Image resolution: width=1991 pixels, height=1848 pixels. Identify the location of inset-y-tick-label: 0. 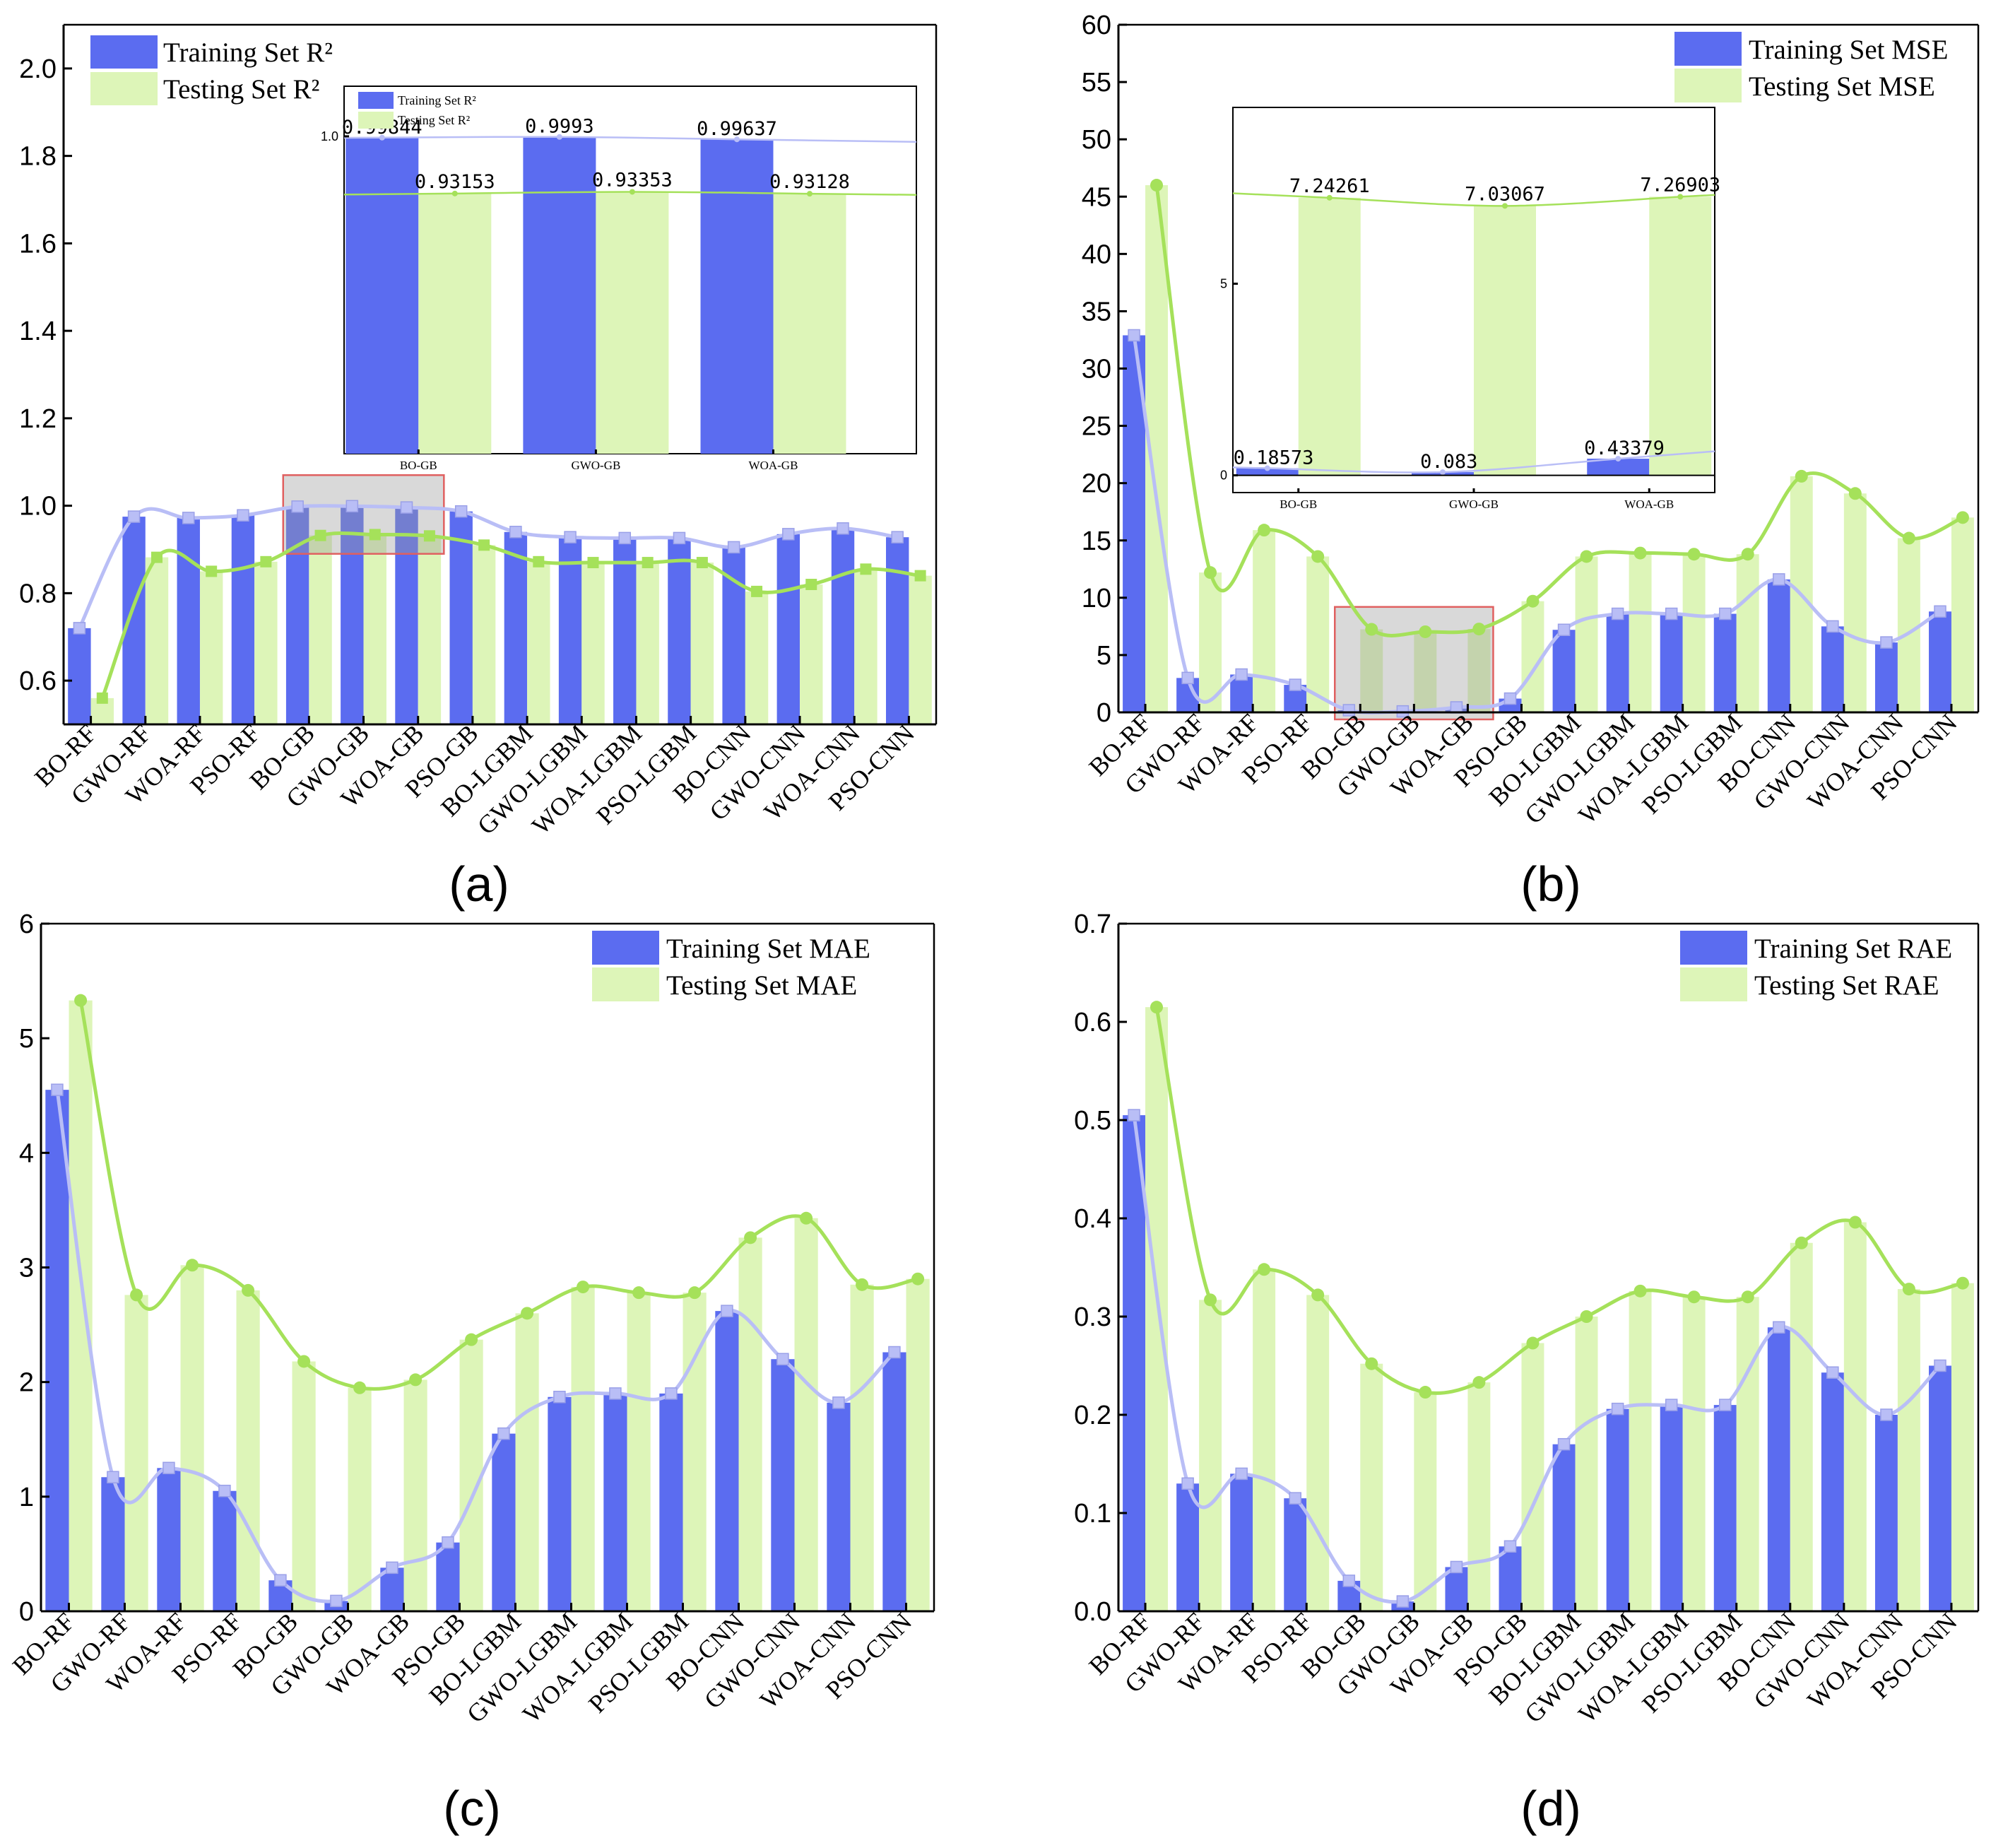
(1223, 476).